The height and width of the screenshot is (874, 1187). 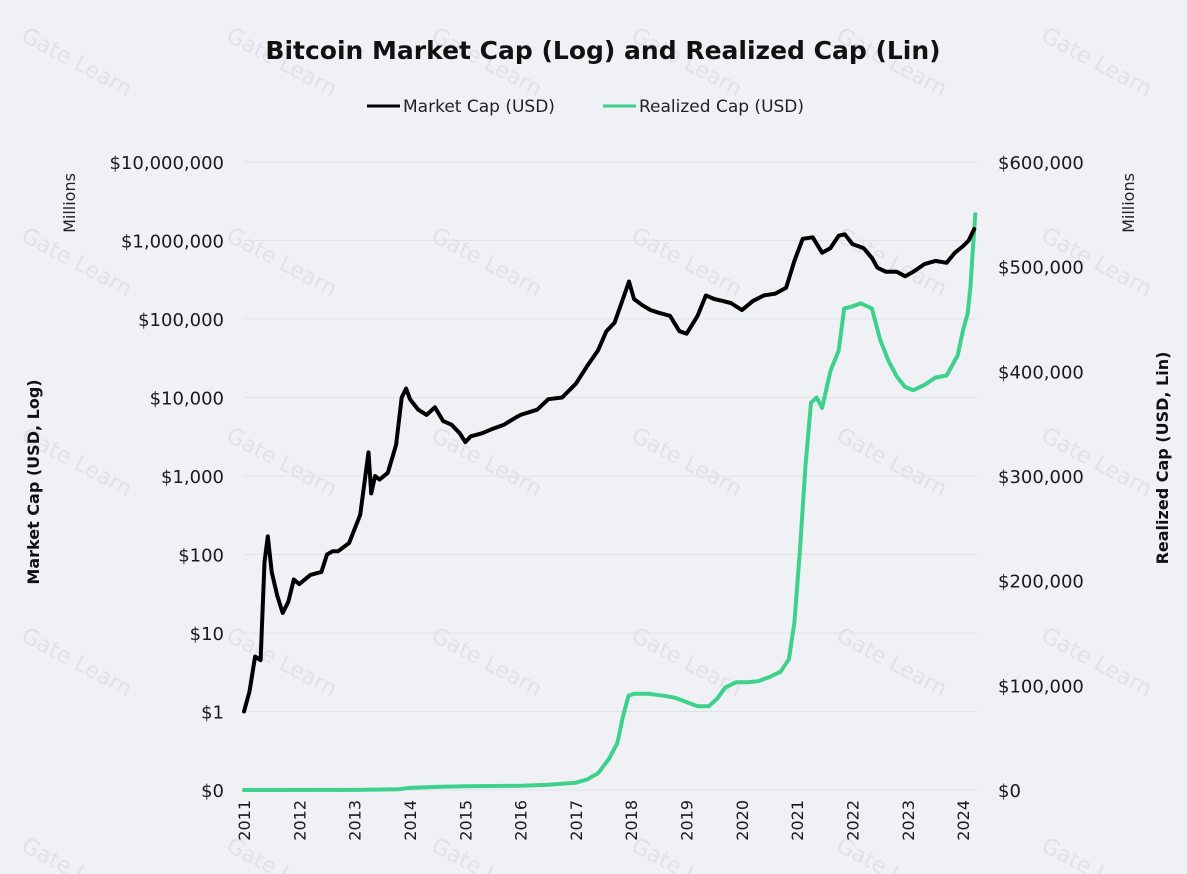 I want to click on left-tick-label: $10, so click(x=207, y=634).